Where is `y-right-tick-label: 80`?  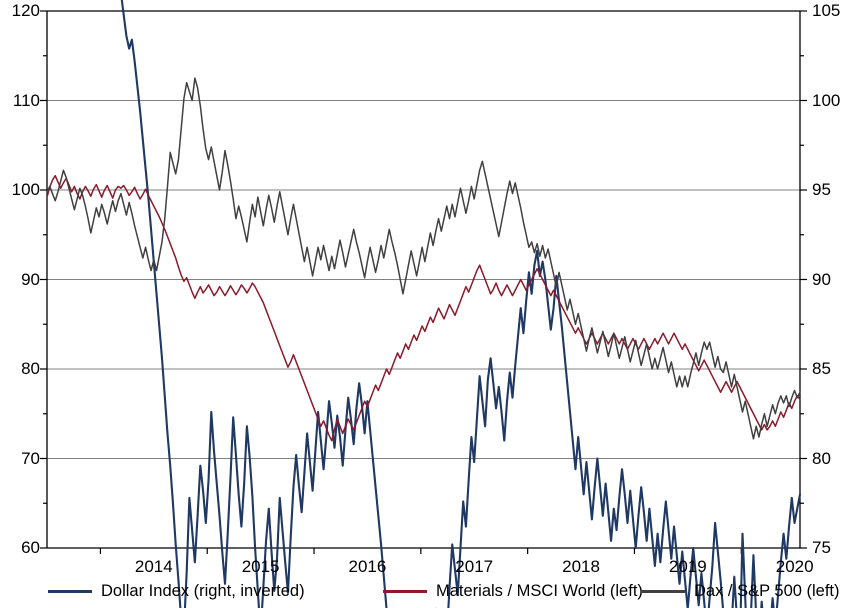 y-right-tick-label: 80 is located at coordinates (821, 458).